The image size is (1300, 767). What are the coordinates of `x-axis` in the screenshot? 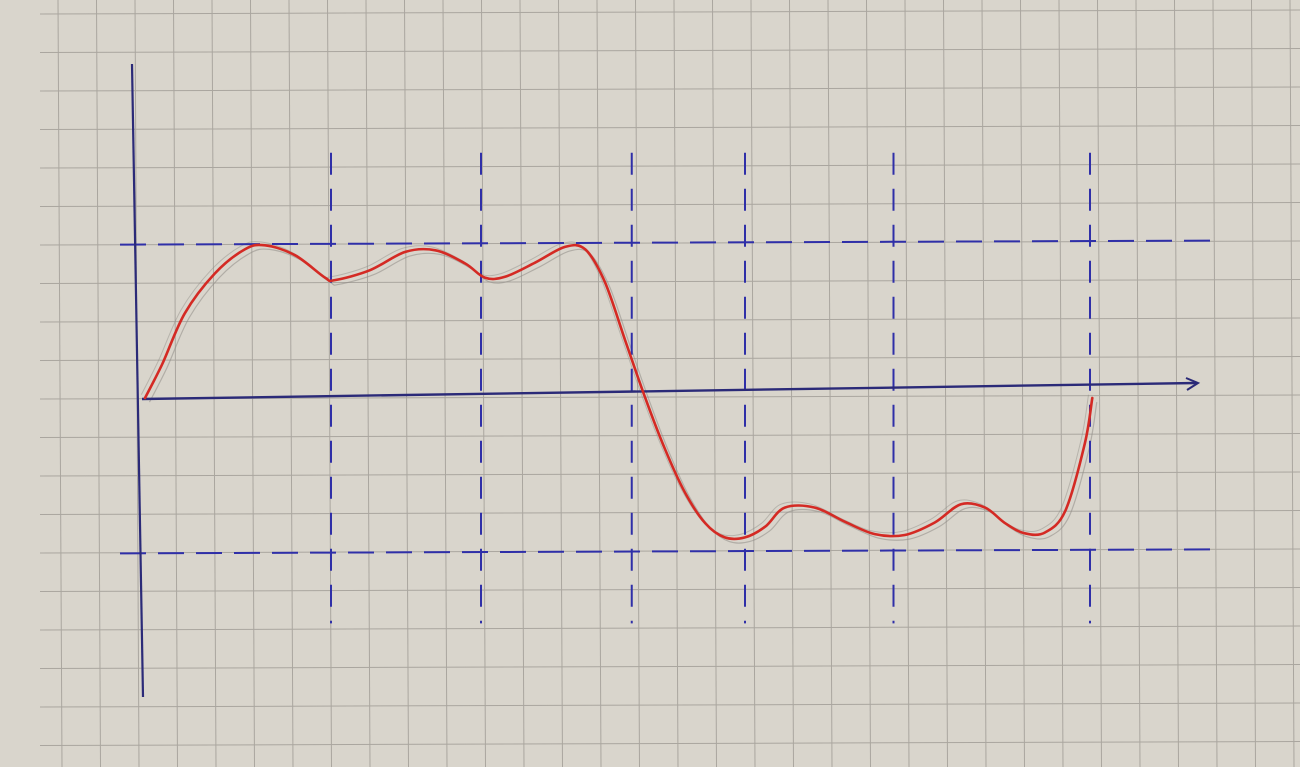 It's located at (669, 391).